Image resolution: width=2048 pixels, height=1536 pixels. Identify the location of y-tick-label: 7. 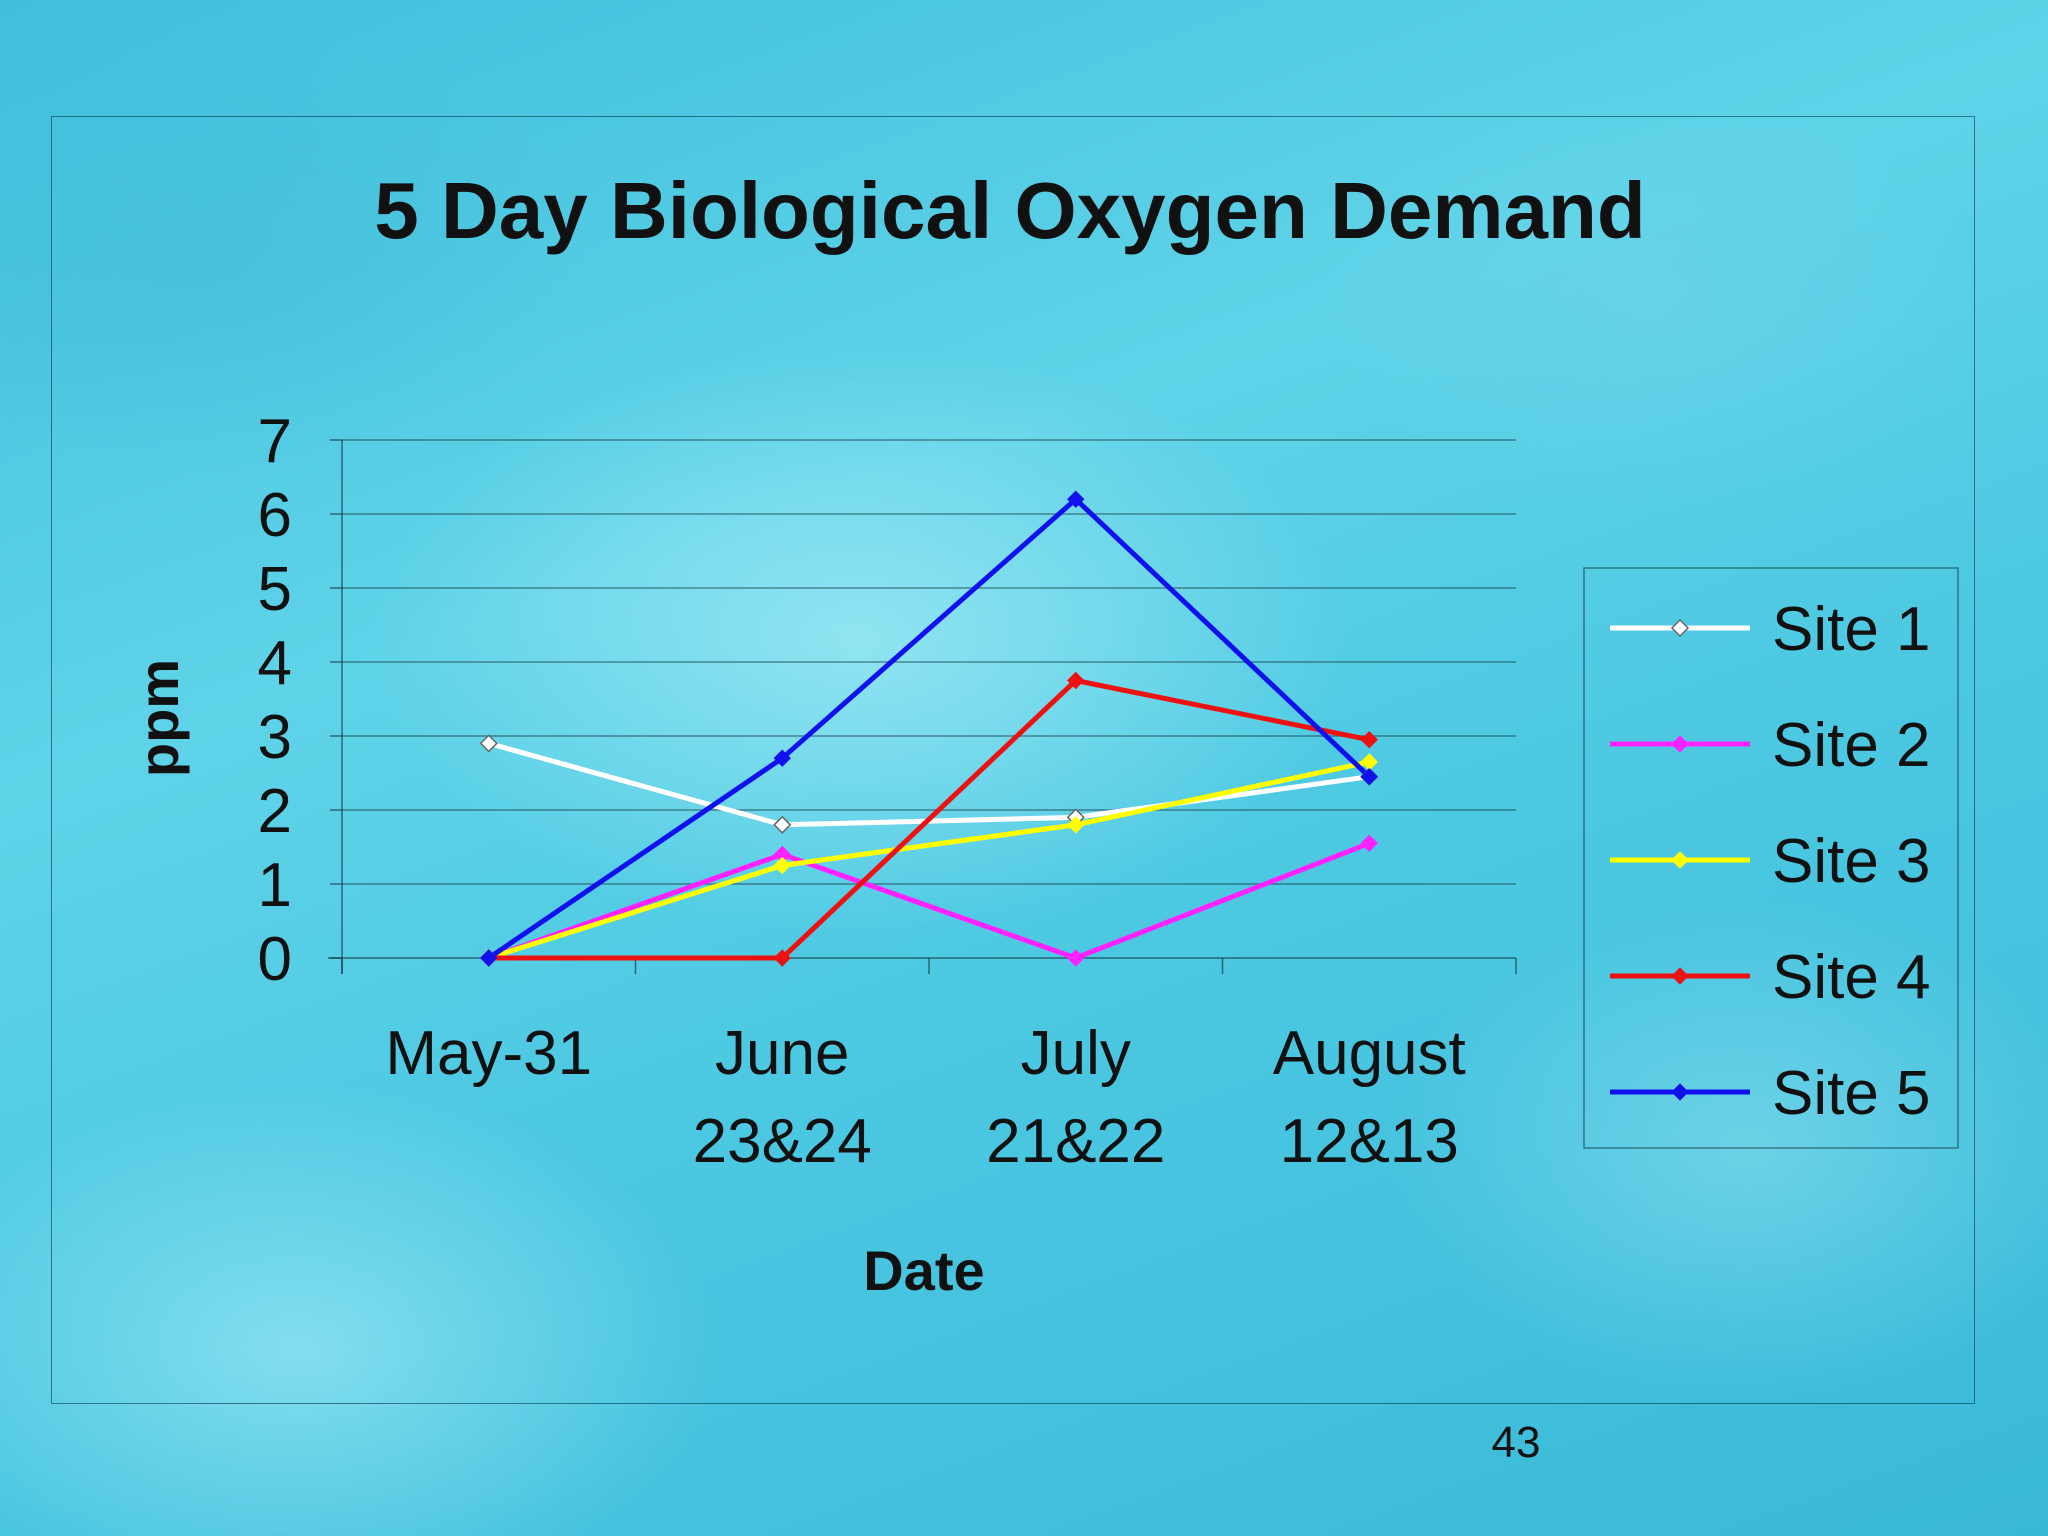
(275, 441).